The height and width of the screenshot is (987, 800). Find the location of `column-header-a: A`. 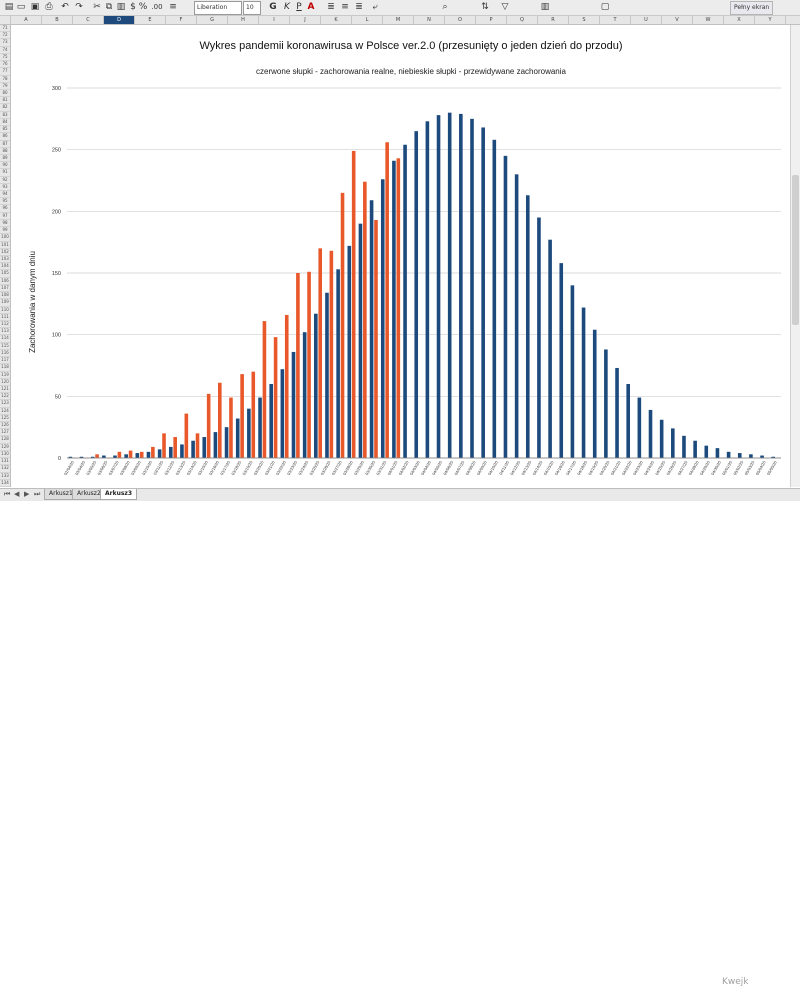

column-header-a: A is located at coordinates (26, 20).